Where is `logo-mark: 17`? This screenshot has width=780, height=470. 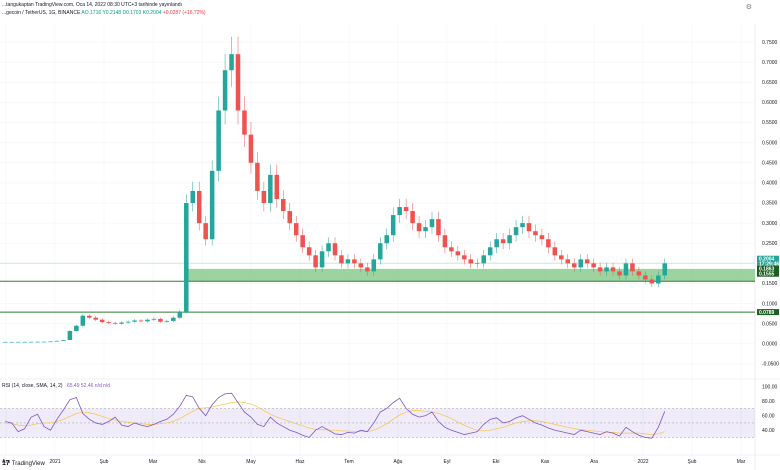 logo-mark: 17 is located at coordinates (6, 463).